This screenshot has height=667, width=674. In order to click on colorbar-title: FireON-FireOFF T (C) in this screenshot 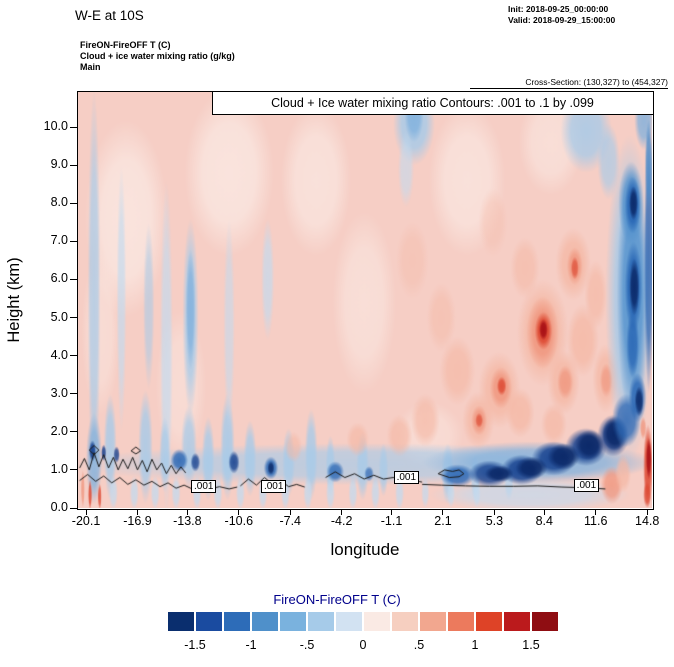, I will do `click(337, 599)`.